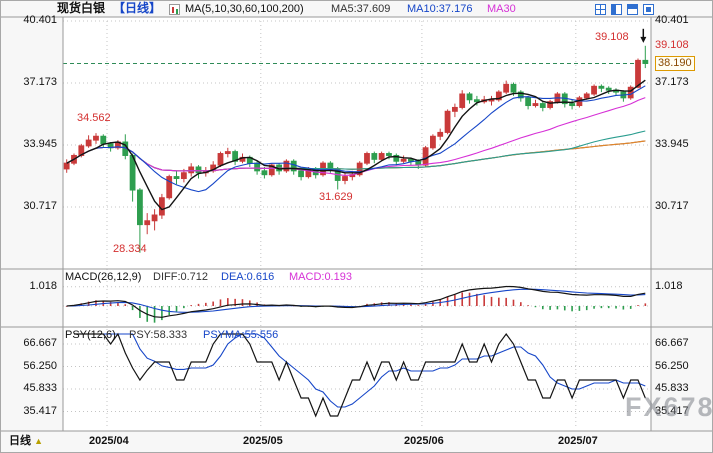  Describe the element at coordinates (130, 249) in the screenshot. I see `annotation-april-low: 28.334` at that location.